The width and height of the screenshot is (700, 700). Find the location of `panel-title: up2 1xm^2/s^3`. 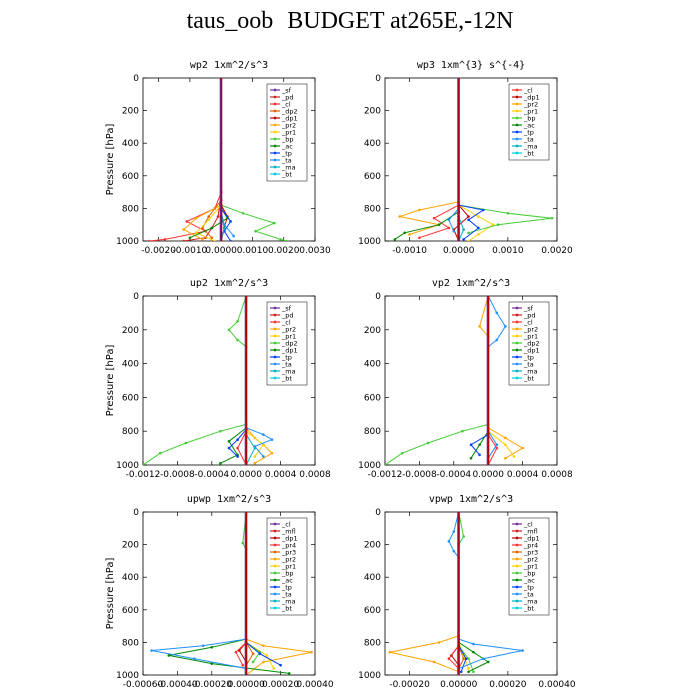

panel-title: up2 1xm^2/s^3 is located at coordinates (229, 283).